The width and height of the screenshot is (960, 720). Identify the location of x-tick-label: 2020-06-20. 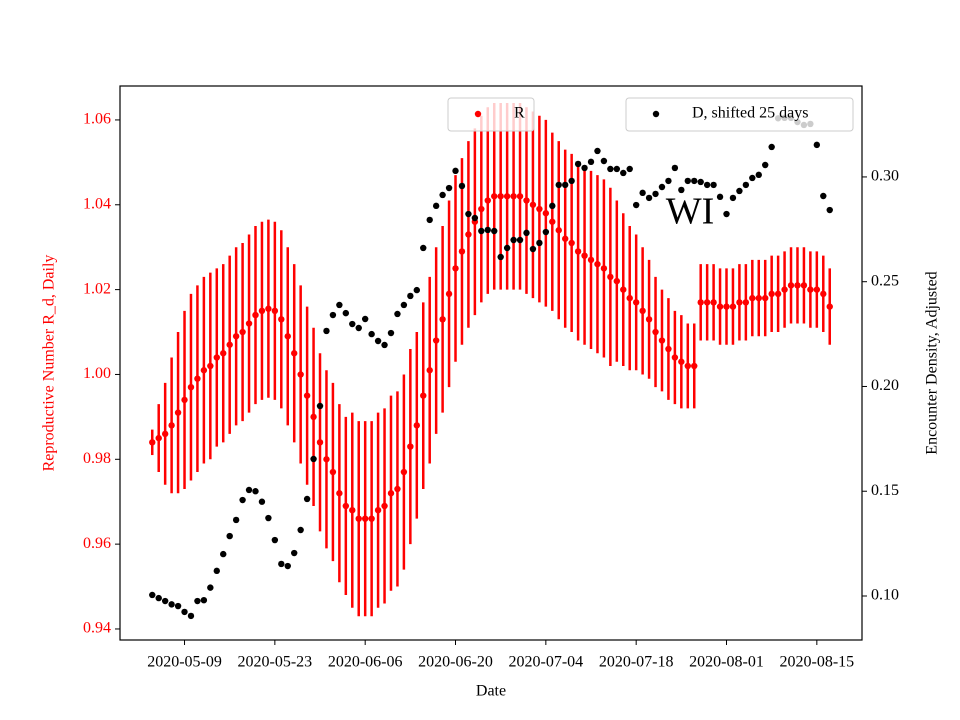
(455, 662).